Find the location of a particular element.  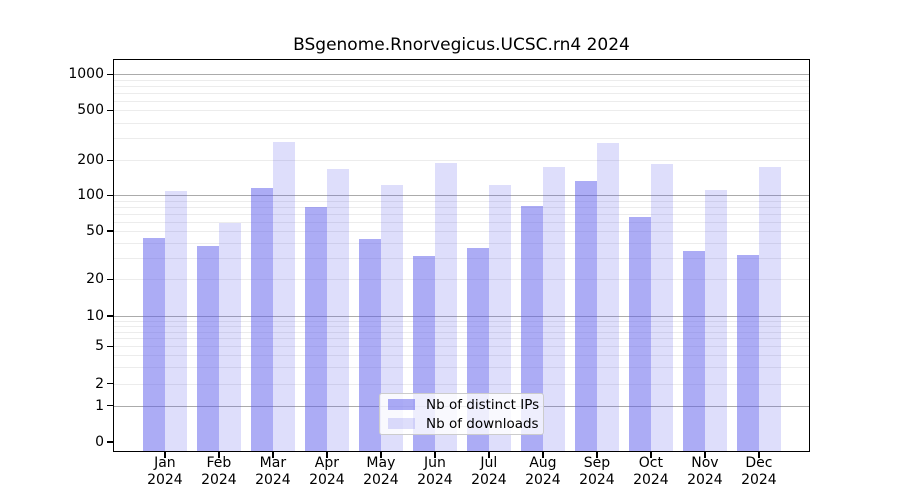

x-tick-label-sep: Sep 2024 is located at coordinates (597, 472).